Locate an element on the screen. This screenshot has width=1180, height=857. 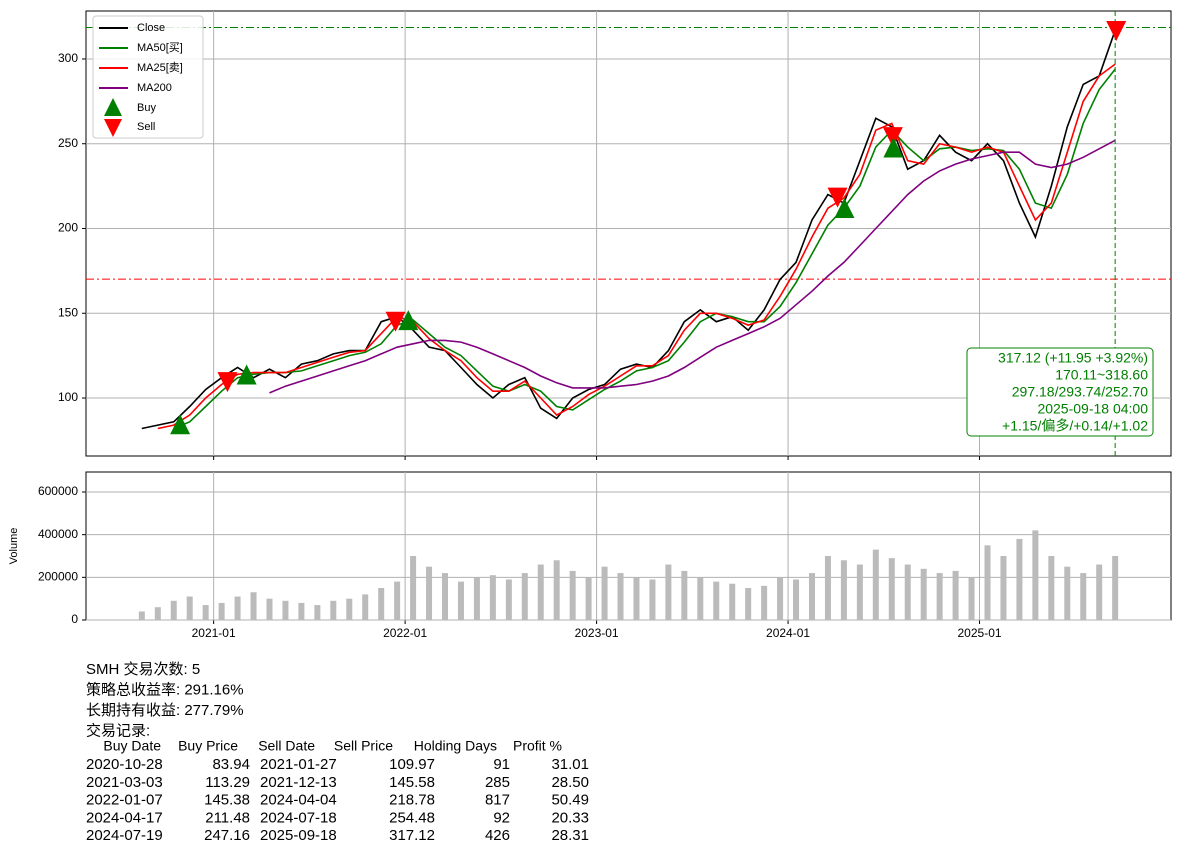
table-cell: 31.01 is located at coordinates (570, 764).